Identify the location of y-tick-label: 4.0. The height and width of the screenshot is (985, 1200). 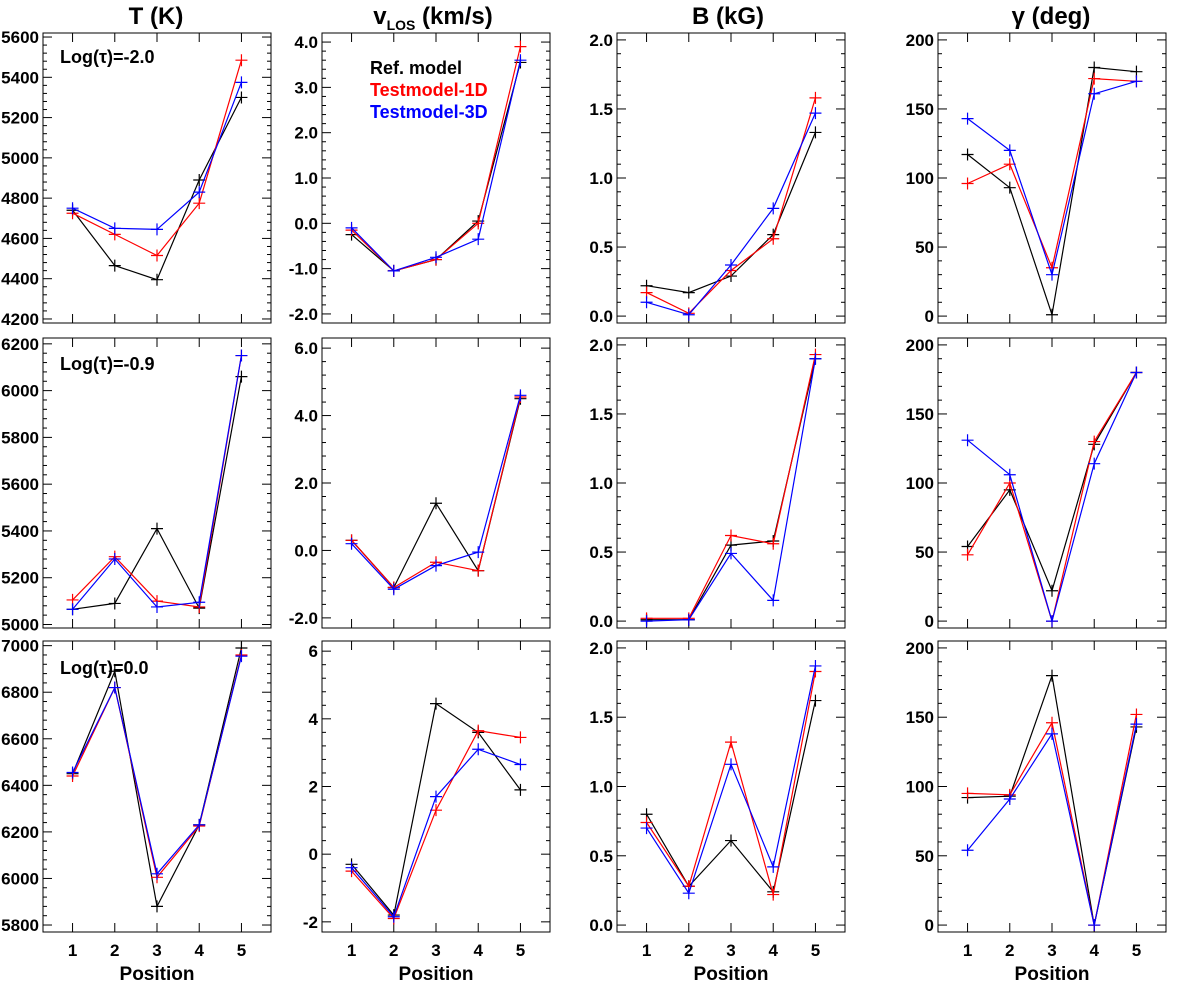
(306, 416).